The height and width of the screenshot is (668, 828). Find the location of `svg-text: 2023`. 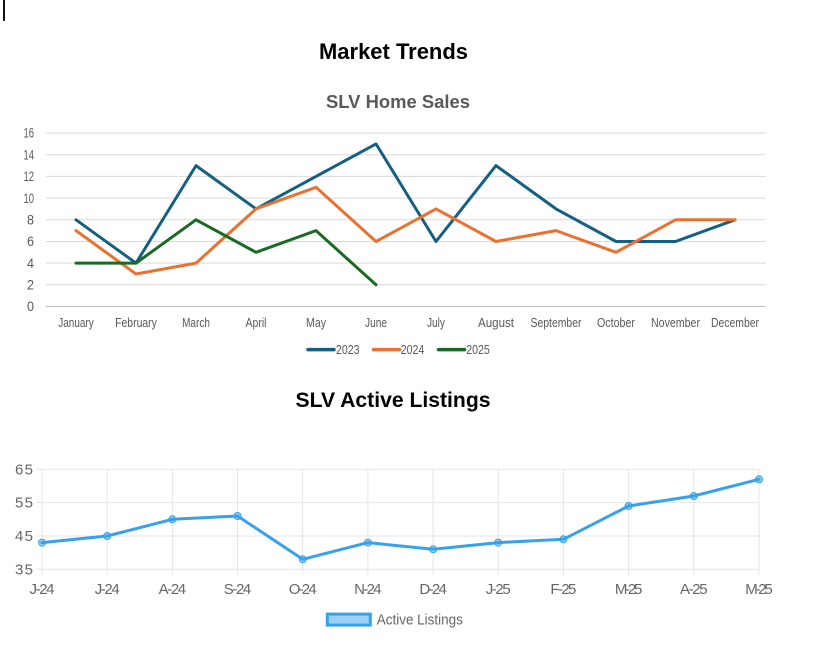

svg-text: 2023 is located at coordinates (348, 349).